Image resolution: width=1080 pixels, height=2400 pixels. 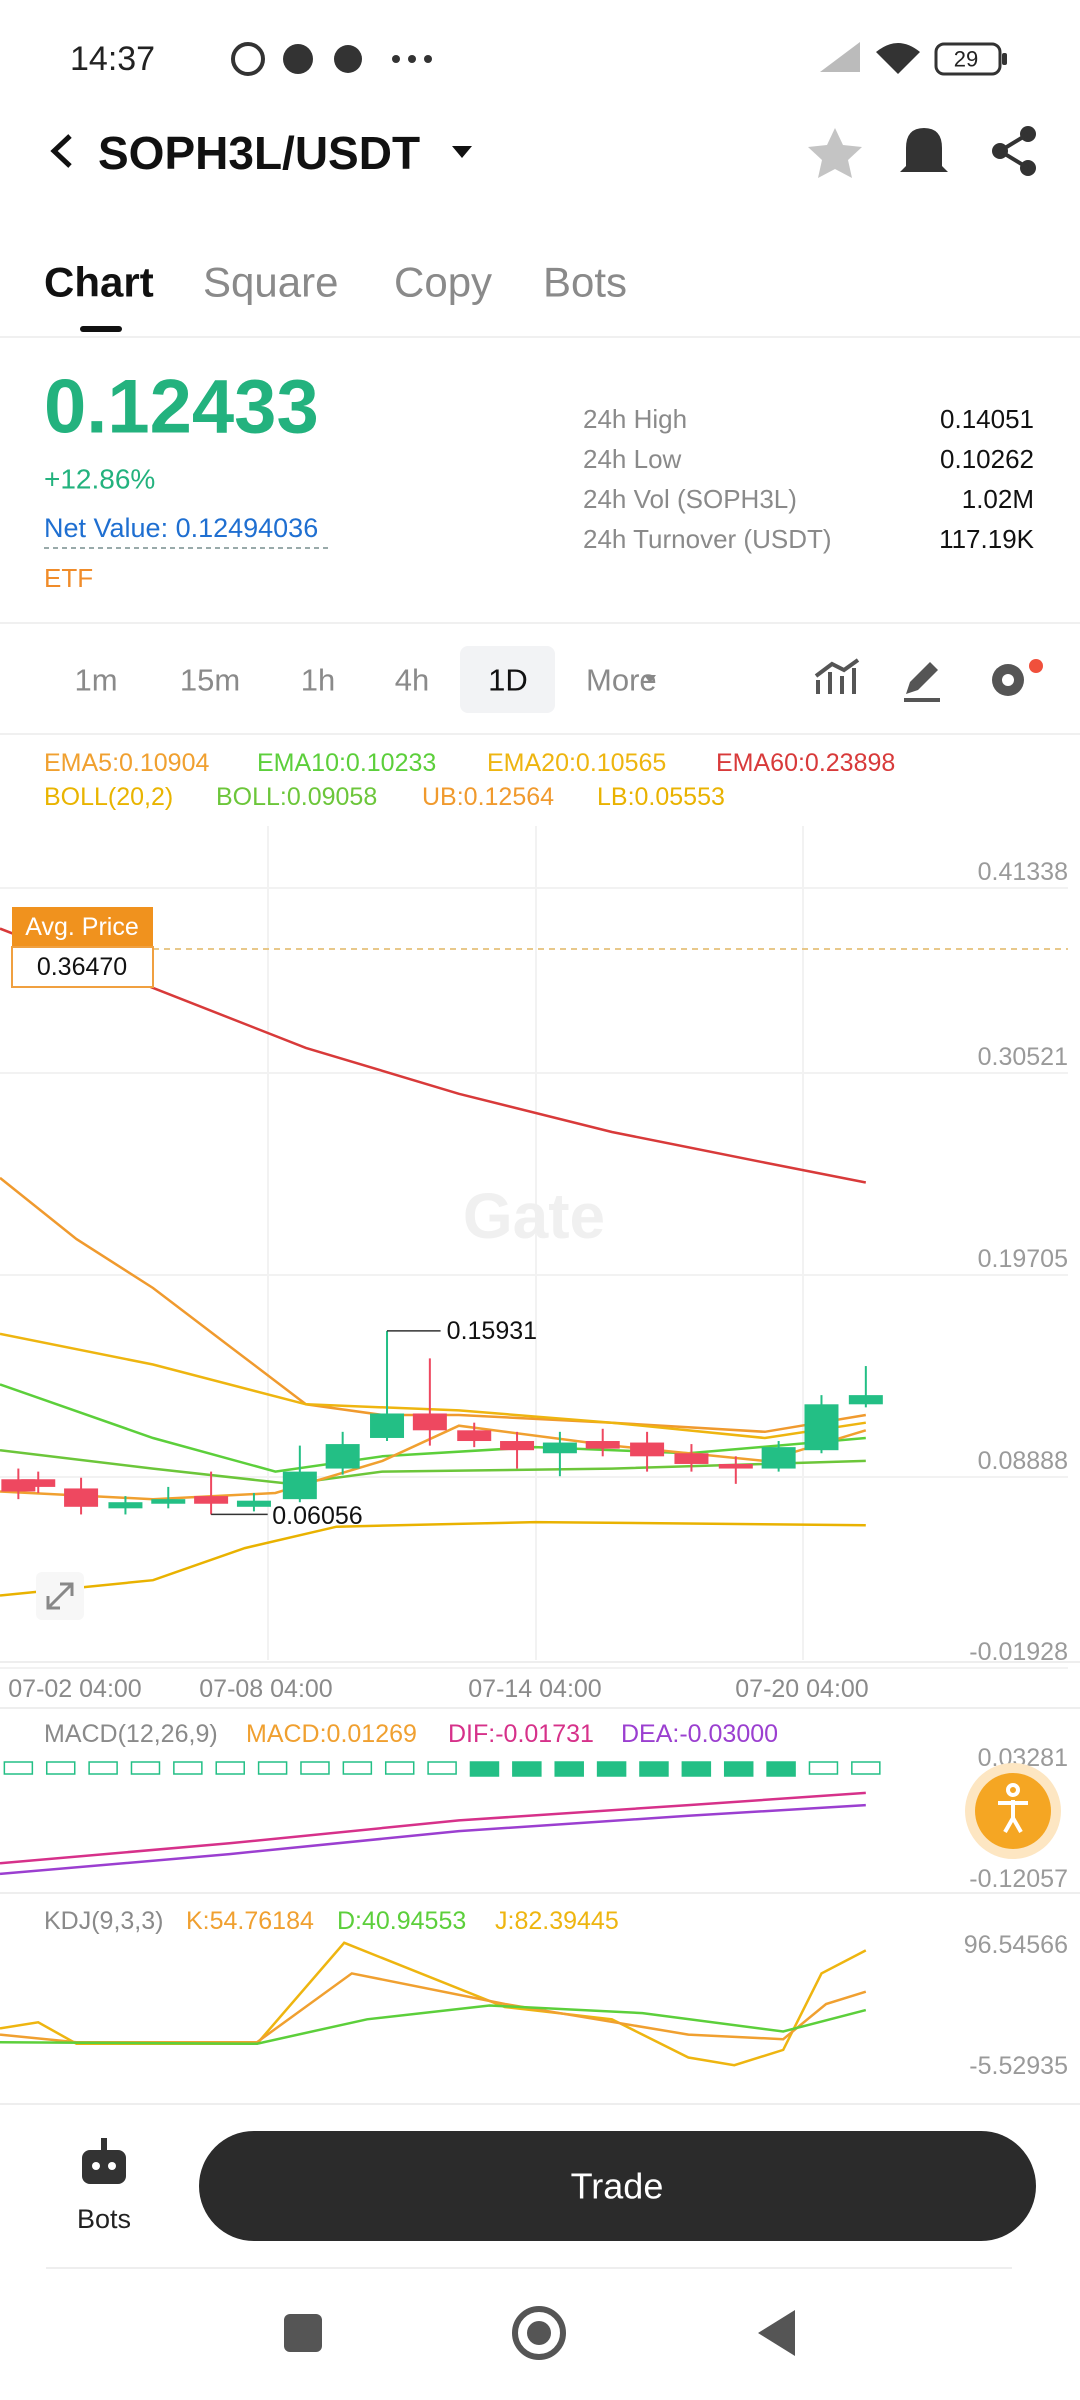 What do you see at coordinates (61, 151) in the screenshot?
I see `back-button` at bounding box center [61, 151].